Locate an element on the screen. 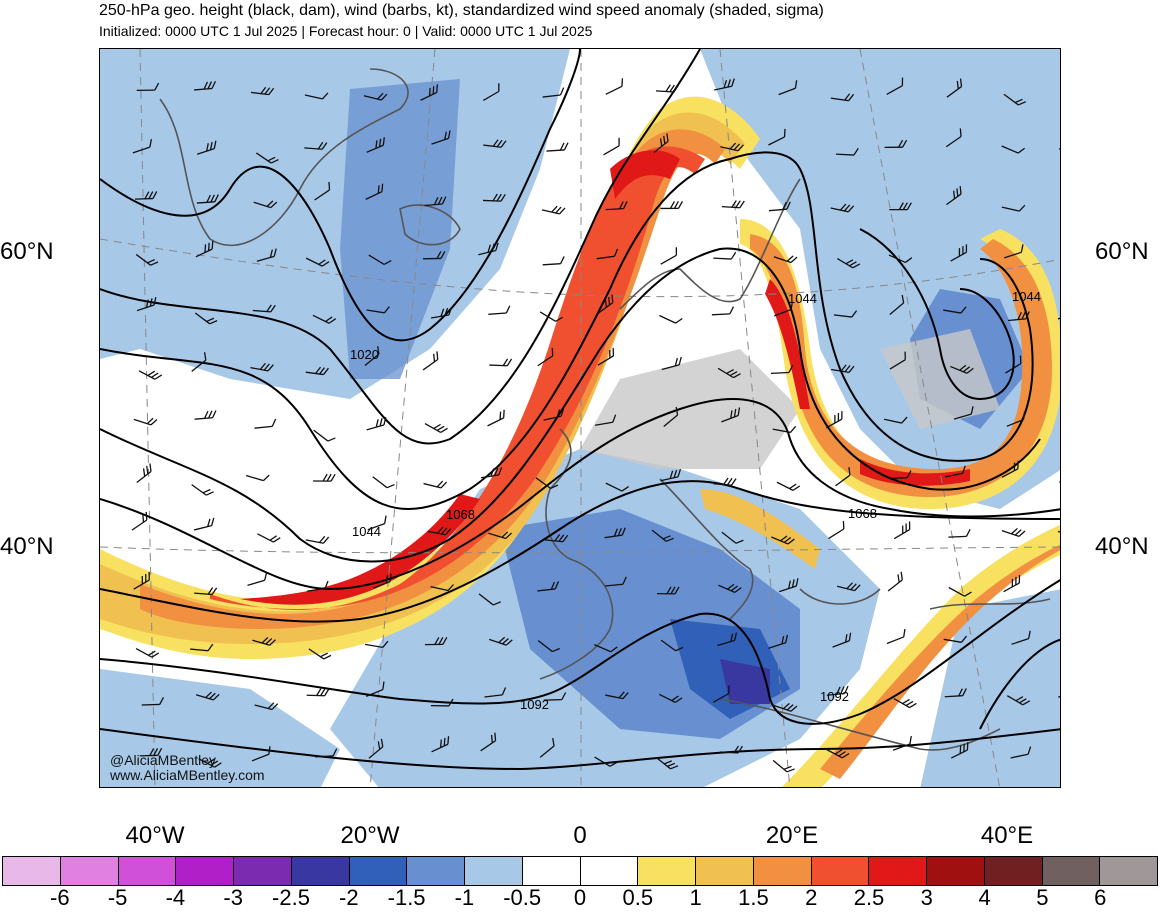 The height and width of the screenshot is (912, 1160). colorbar-tick-label: -5 is located at coordinates (117, 897).